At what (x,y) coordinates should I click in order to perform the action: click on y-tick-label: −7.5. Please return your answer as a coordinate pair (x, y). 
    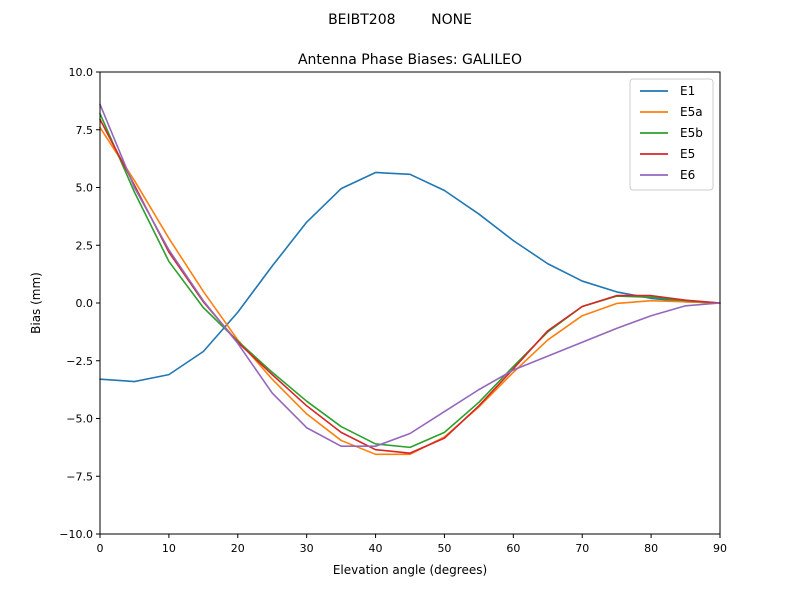
    Looking at the image, I should click on (79, 476).